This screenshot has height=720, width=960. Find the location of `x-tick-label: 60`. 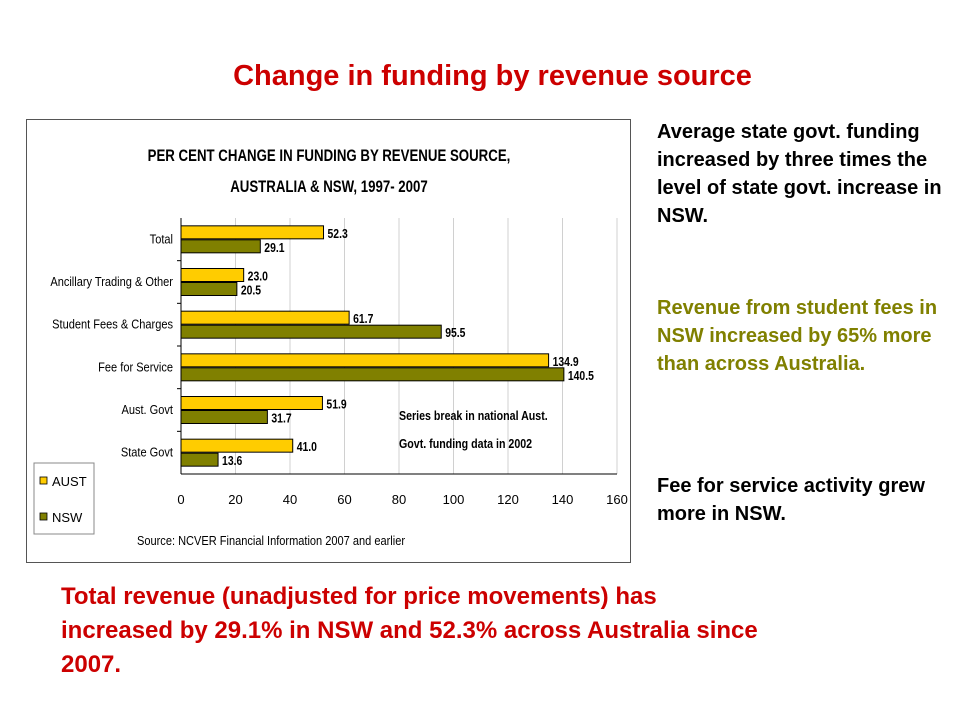

x-tick-label: 60 is located at coordinates (344, 499).